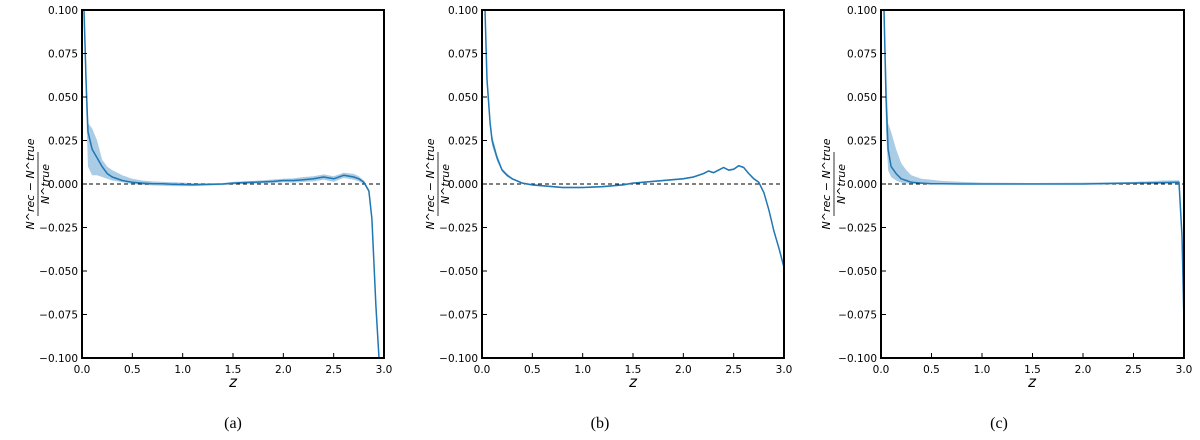  I want to click on series-line, so click(634, 139).